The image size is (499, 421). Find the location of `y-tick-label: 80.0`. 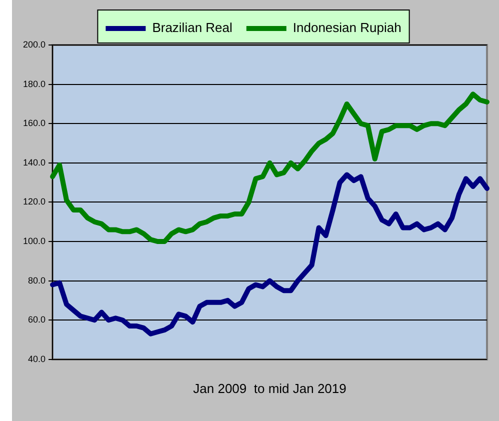

y-tick-label: 80.0 is located at coordinates (37, 280).